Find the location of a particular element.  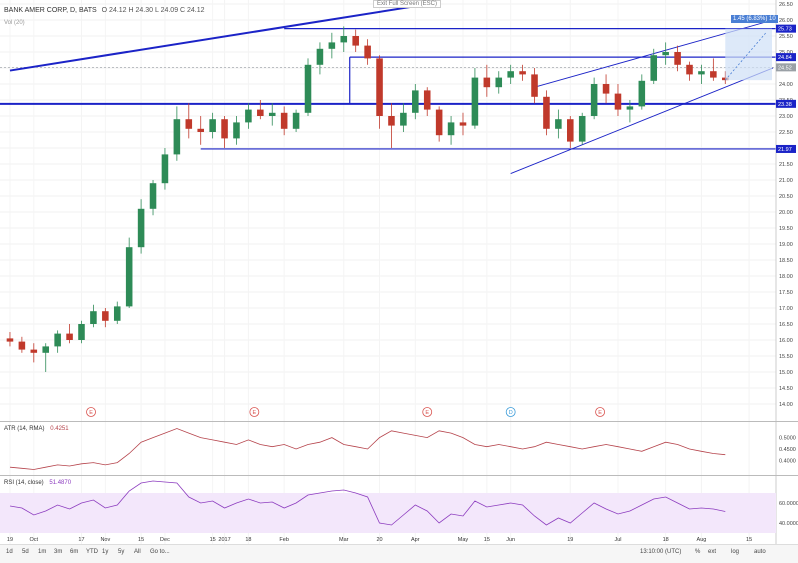

time-tick-label: 2017 is located at coordinates (224, 540).